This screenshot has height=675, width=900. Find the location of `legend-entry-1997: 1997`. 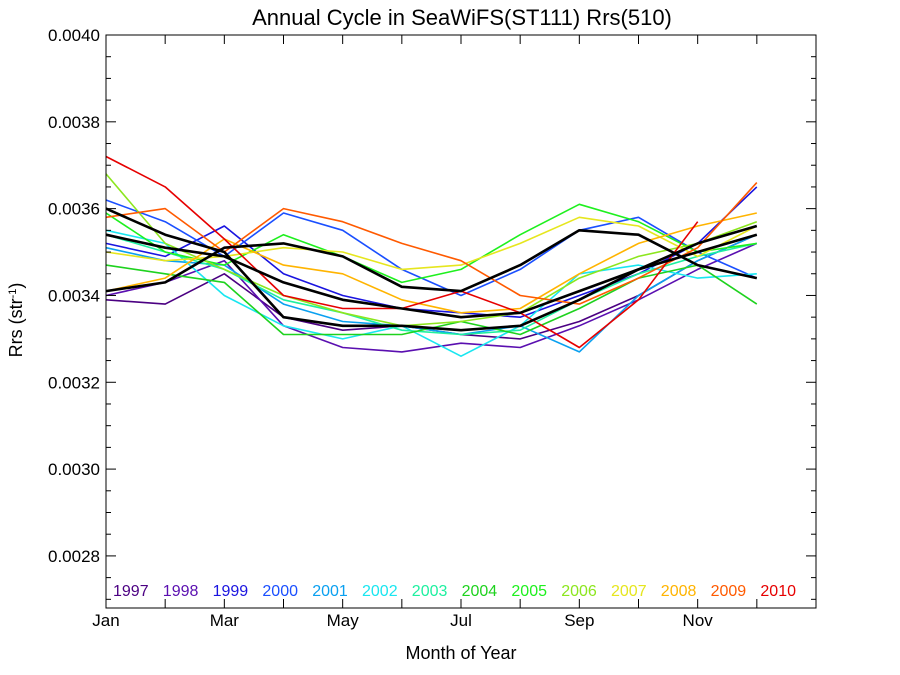

legend-entry-1997: 1997 is located at coordinates (131, 591).